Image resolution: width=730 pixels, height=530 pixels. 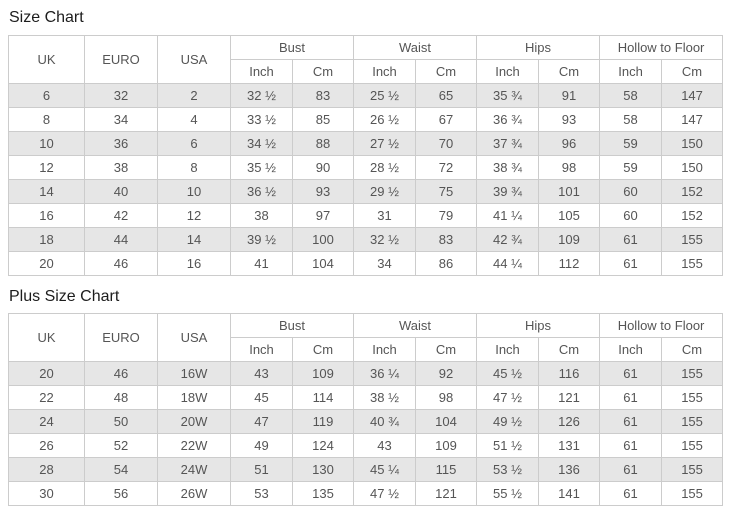 I want to click on cell: 50, so click(x=121, y=421).